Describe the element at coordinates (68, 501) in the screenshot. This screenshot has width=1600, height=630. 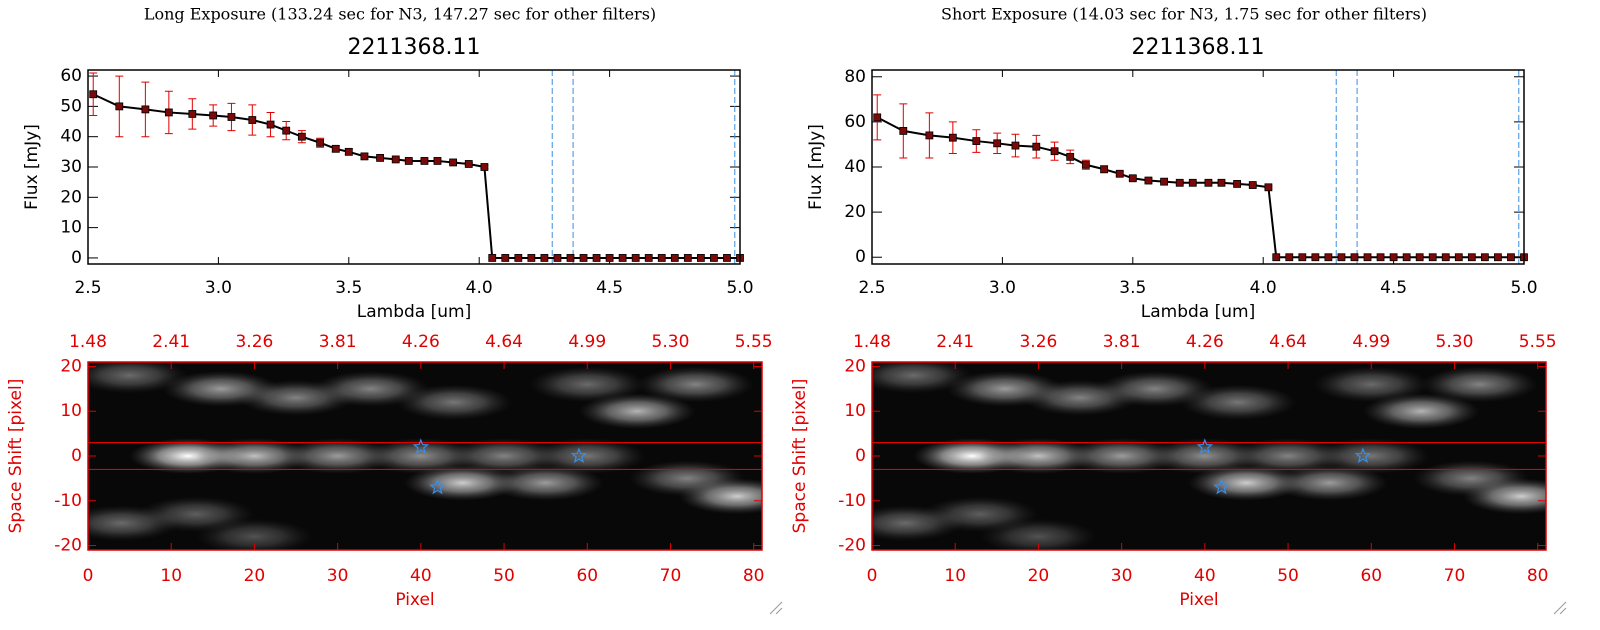
I see `y-tick-label: -10` at that location.